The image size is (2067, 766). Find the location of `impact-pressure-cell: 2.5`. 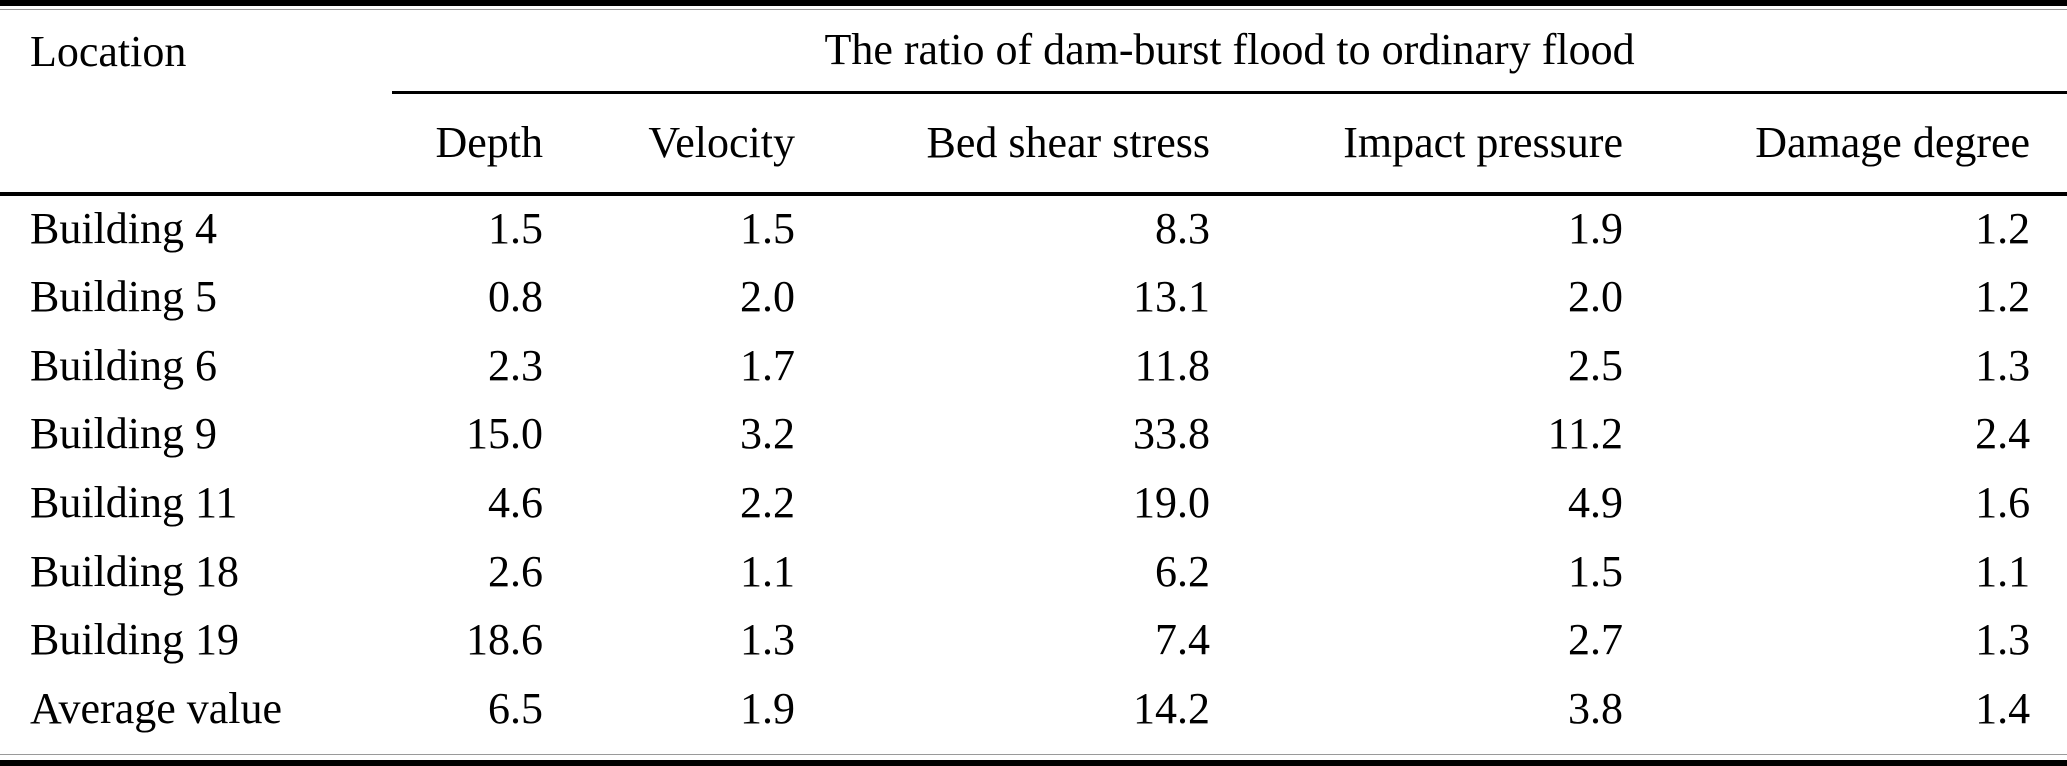

impact-pressure-cell: 2.5 is located at coordinates (1595, 365).